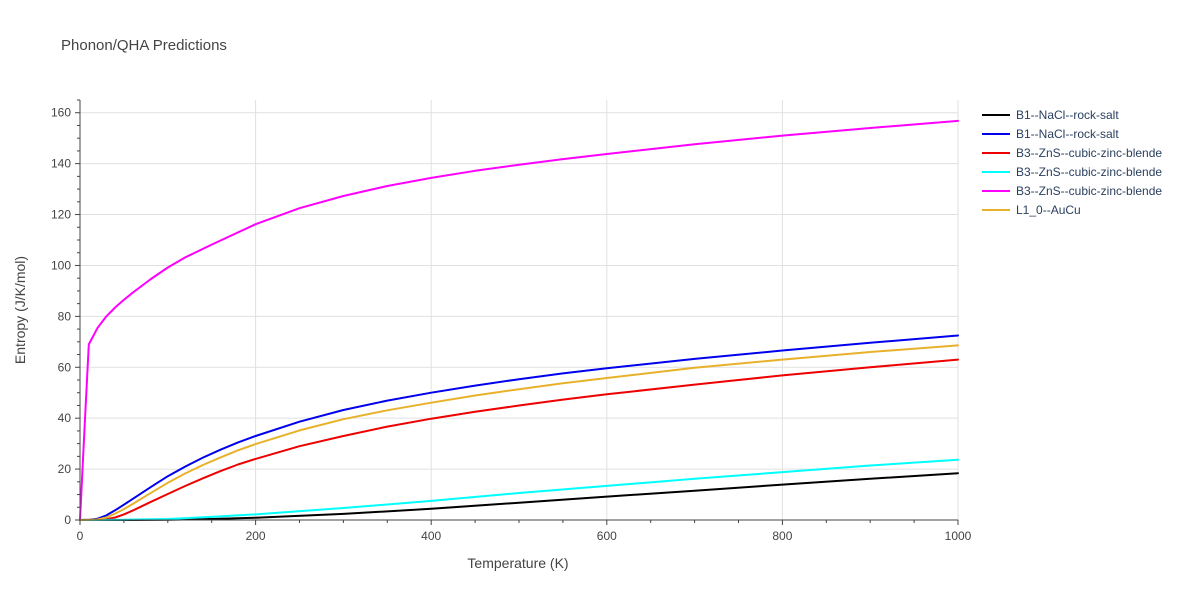 The height and width of the screenshot is (605, 1200). I want to click on x-tick-label: 1000, so click(958, 536).